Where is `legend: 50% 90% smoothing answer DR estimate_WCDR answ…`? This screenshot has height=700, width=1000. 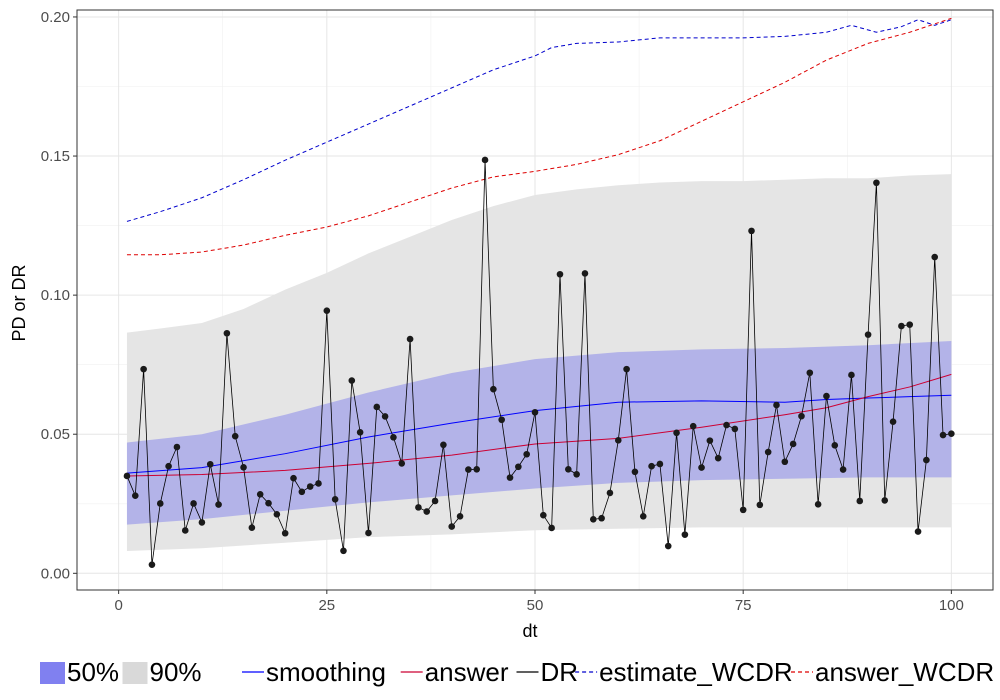
legend: 50% 90% smoothing answer DR estimate_WCDR answ… is located at coordinates (517, 672).